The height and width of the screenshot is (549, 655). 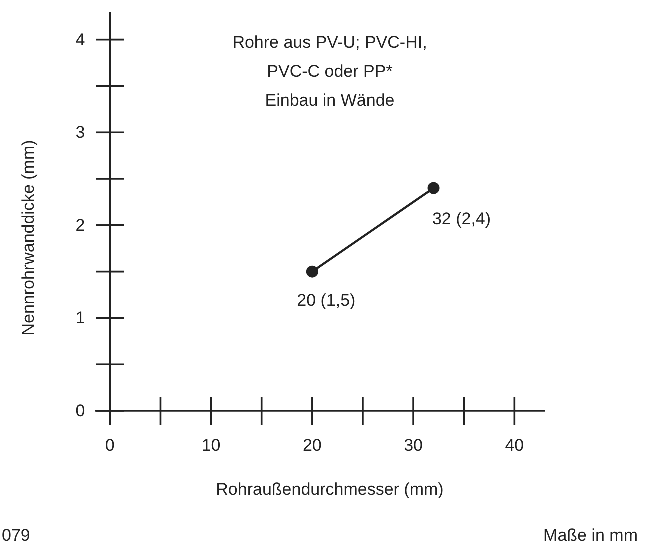 I want to click on y-tick-label: 0, so click(x=81, y=410).